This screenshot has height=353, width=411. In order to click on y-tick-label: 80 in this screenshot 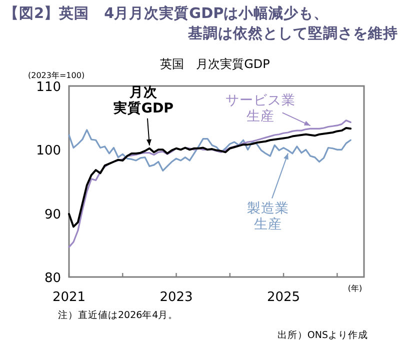, I will do `click(52, 278)`.